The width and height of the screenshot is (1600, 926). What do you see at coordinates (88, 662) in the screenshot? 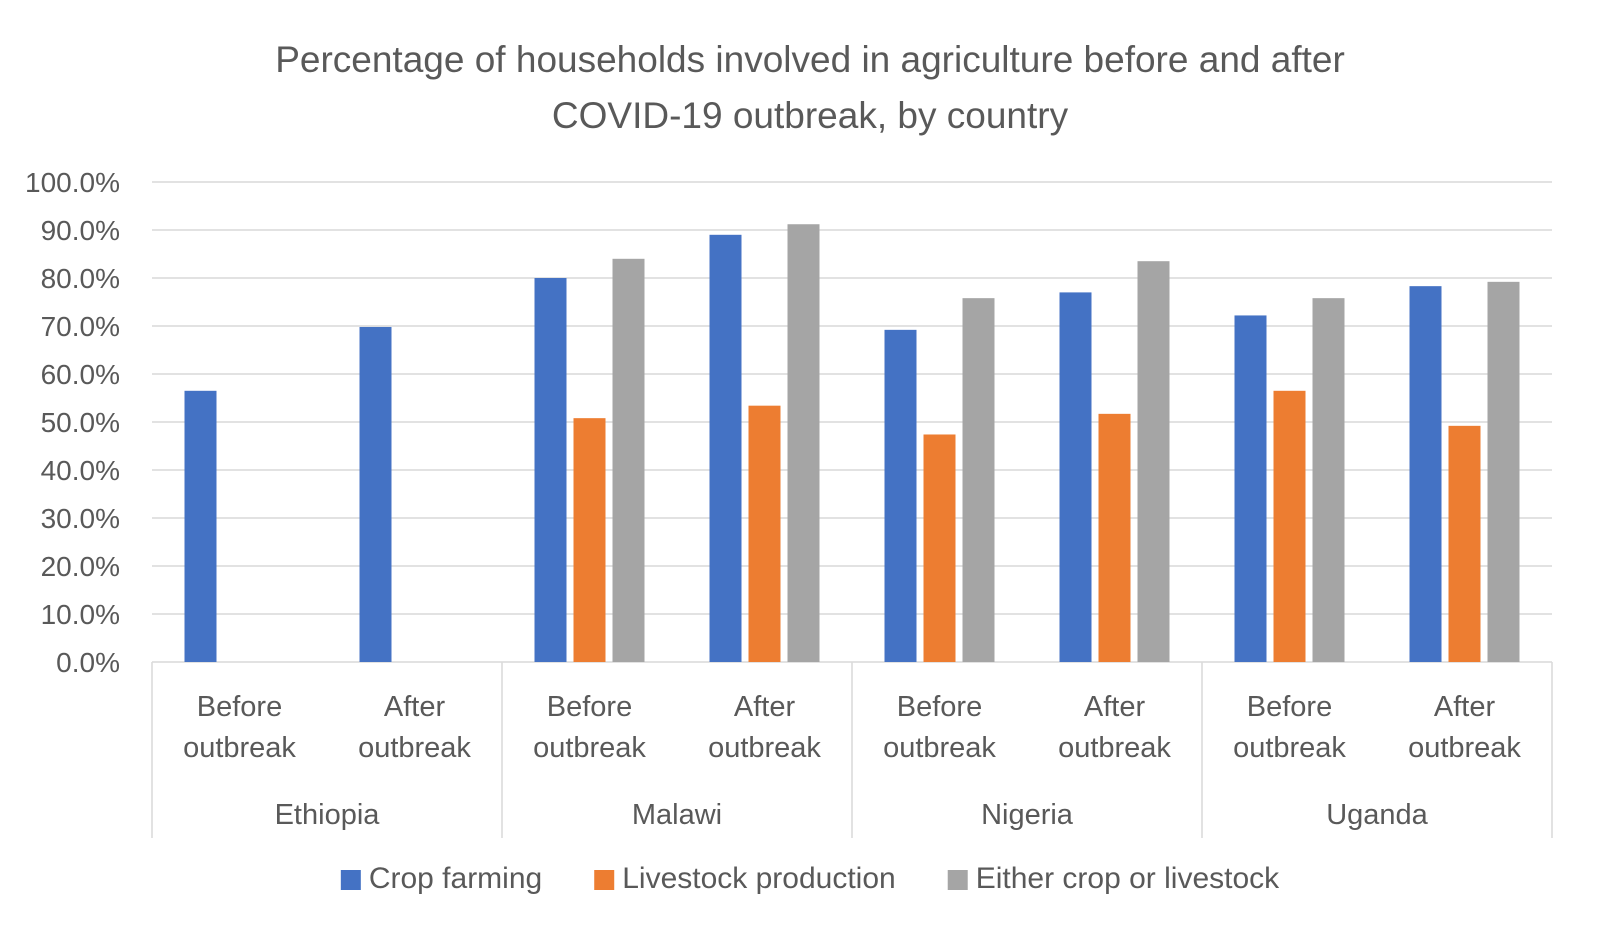
I see `y-tick-label: 0.0%` at bounding box center [88, 662].